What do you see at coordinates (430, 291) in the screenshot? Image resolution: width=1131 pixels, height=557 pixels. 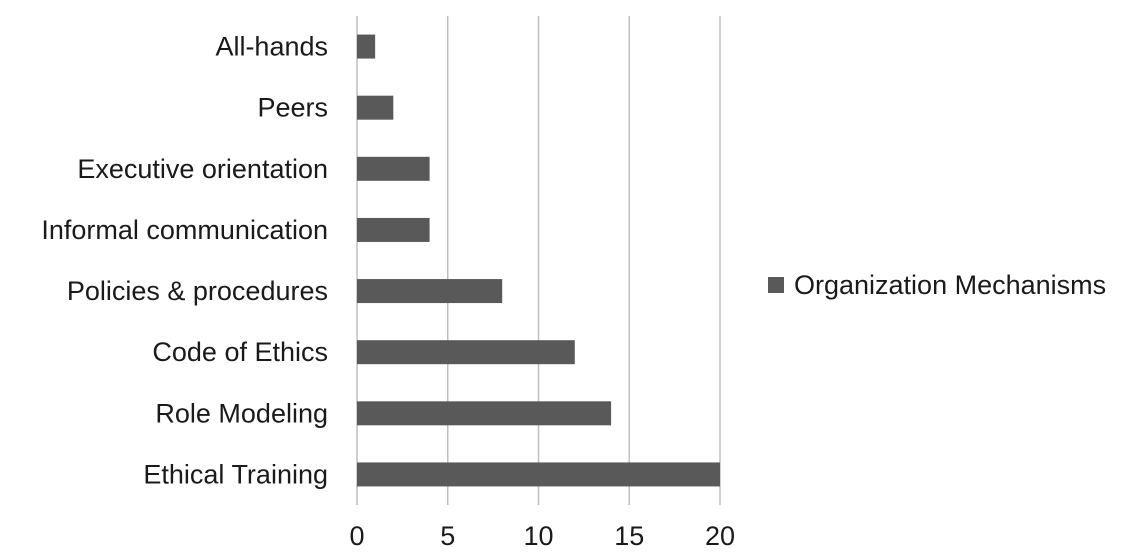 I see `bar-policies-procedures` at bounding box center [430, 291].